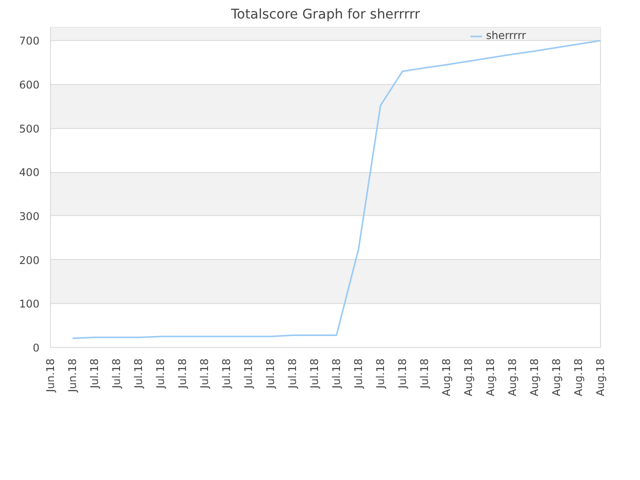 This screenshot has width=640, height=480. Describe the element at coordinates (29, 129) in the screenshot. I see `y-tick-label: 500` at that location.